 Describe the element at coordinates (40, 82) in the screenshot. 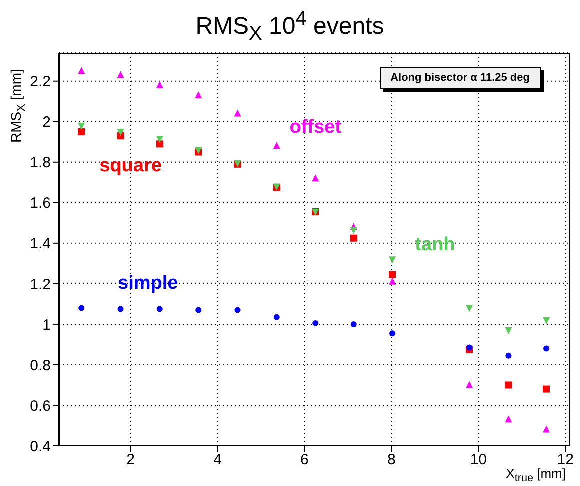

I see `y-tick-label: 2.2` at that location.